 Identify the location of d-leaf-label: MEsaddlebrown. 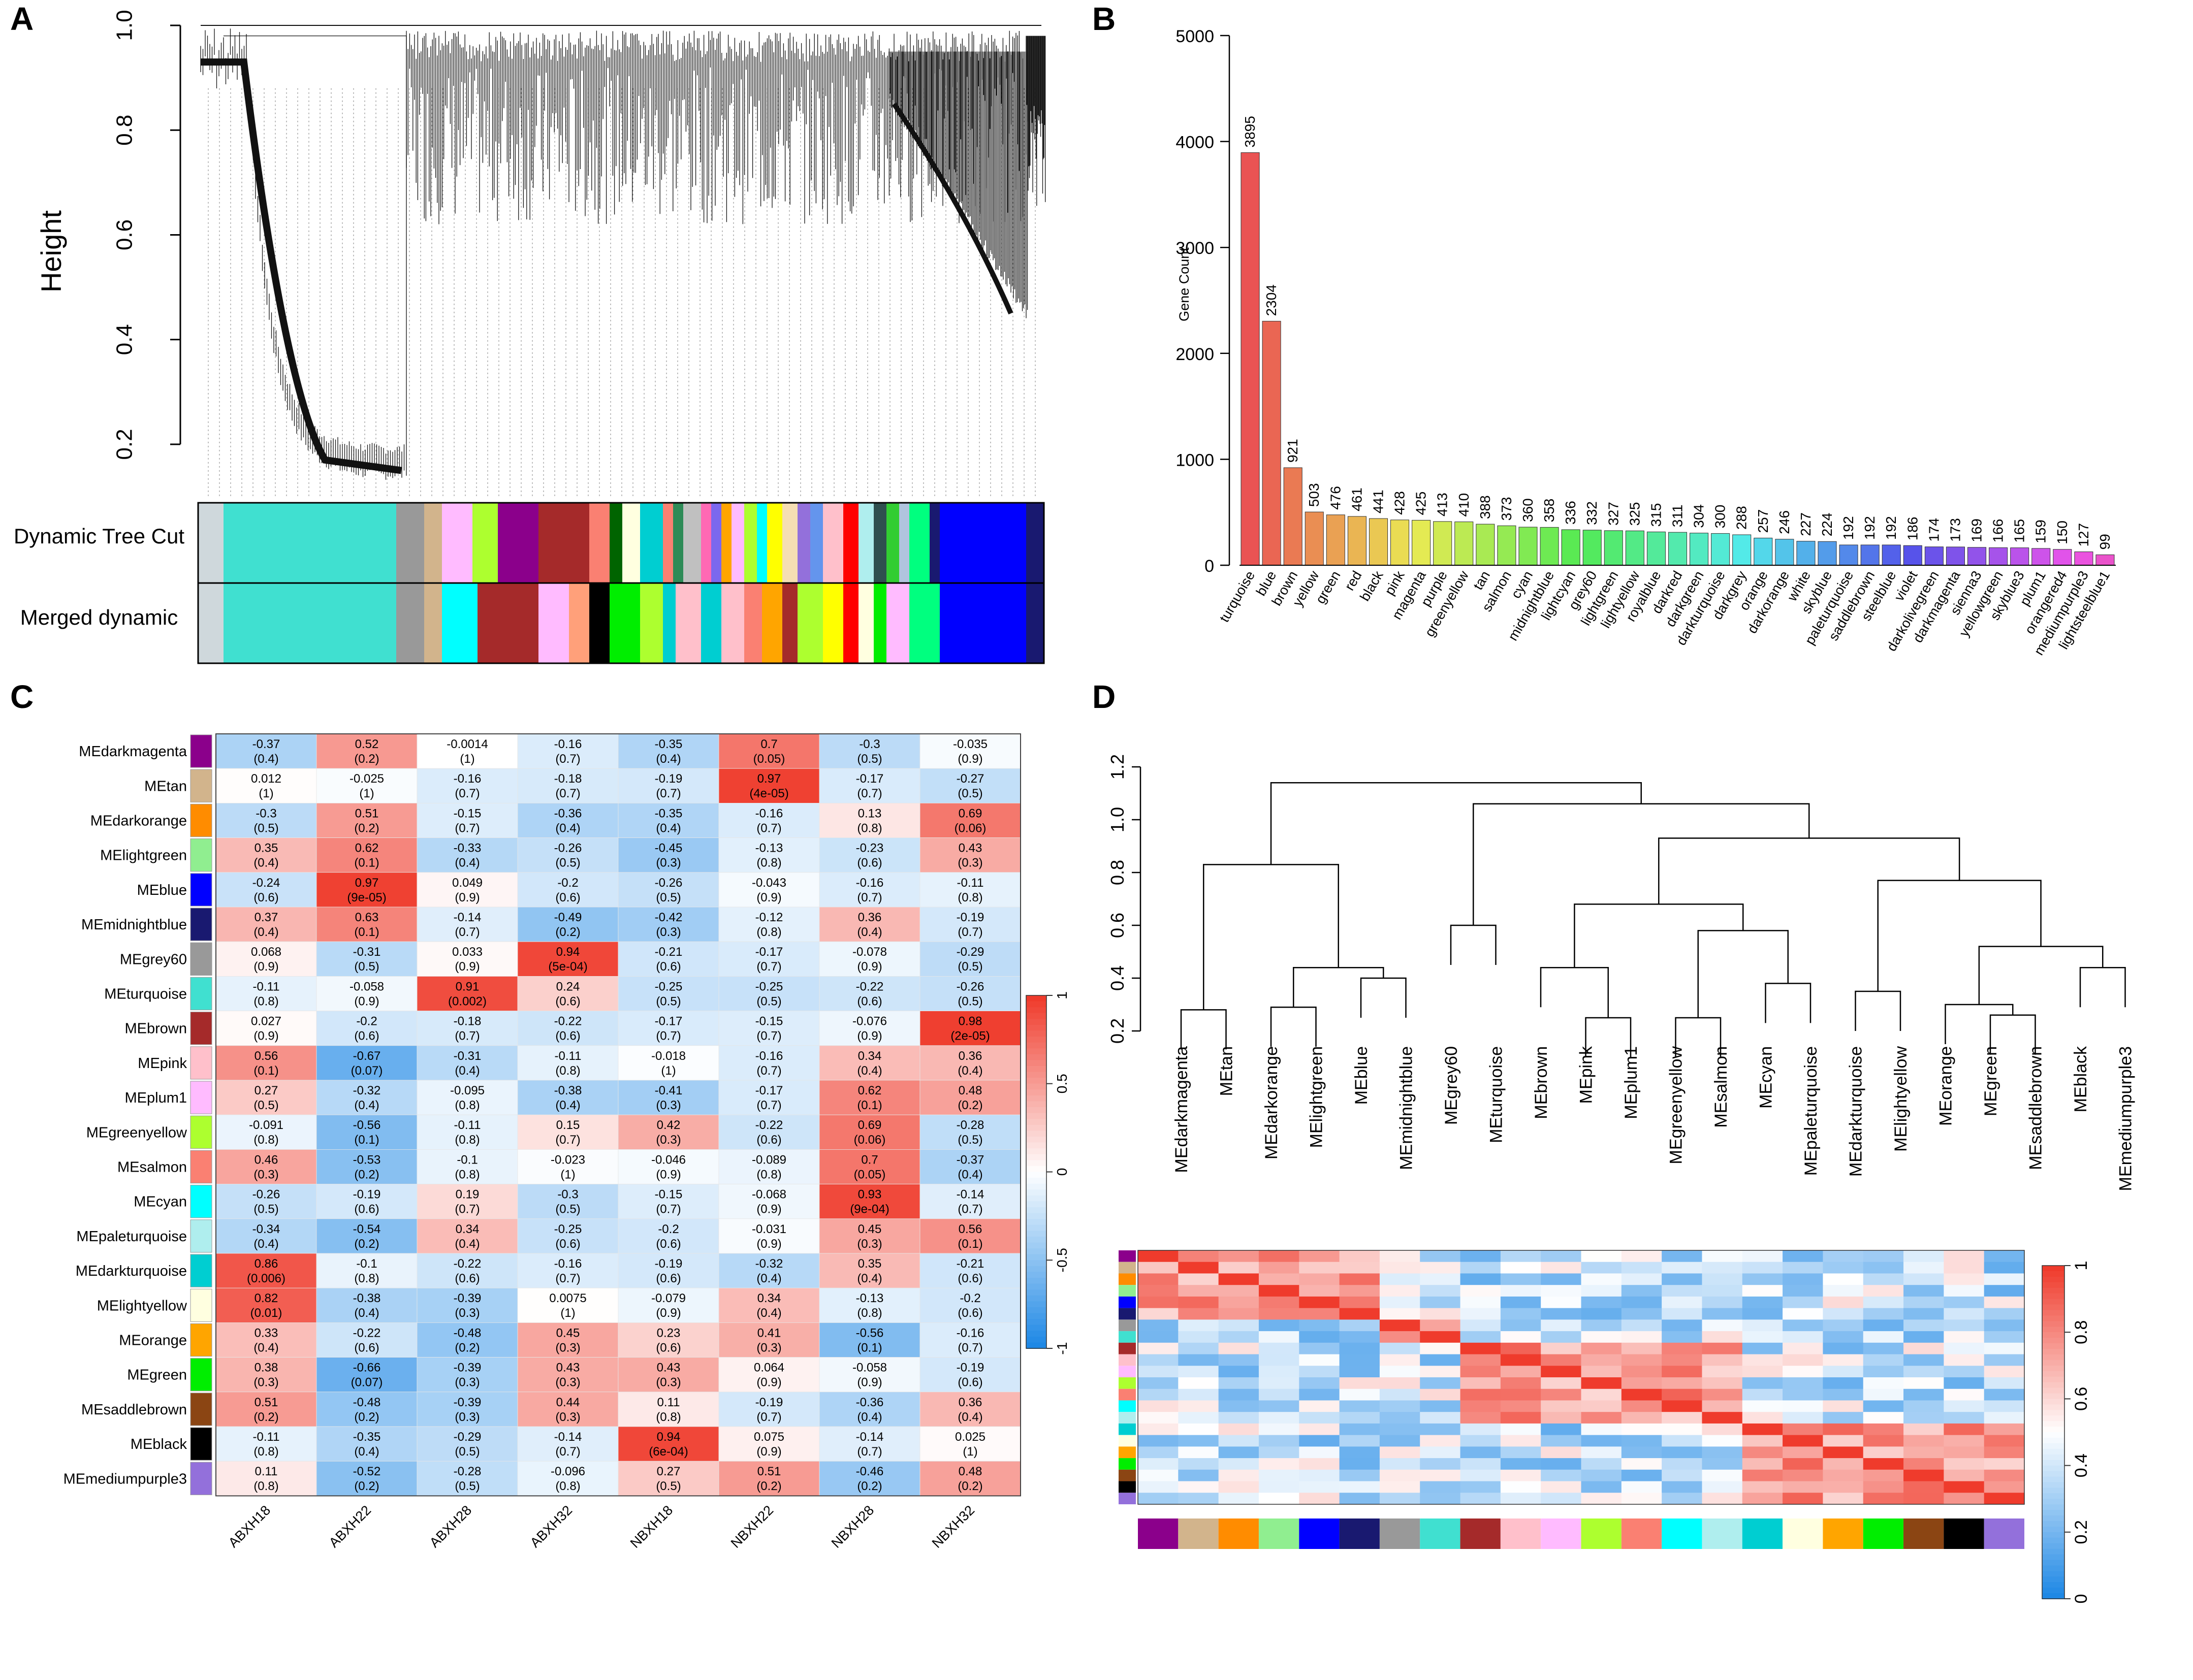
(2036, 1108).